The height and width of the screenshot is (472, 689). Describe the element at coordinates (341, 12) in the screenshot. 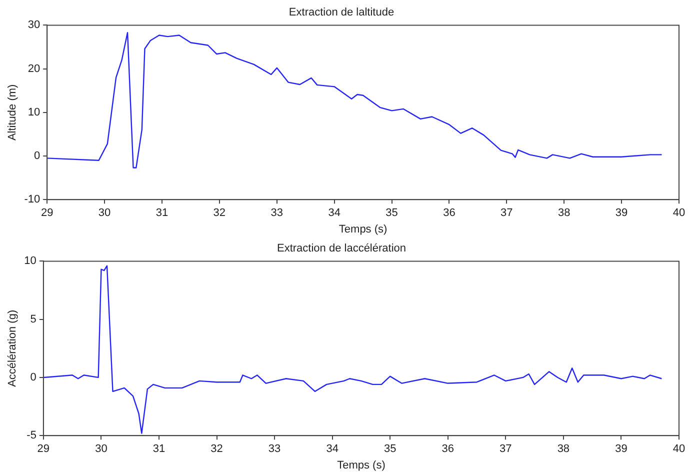

I see `chart-title: Extraction de laltitude` at that location.